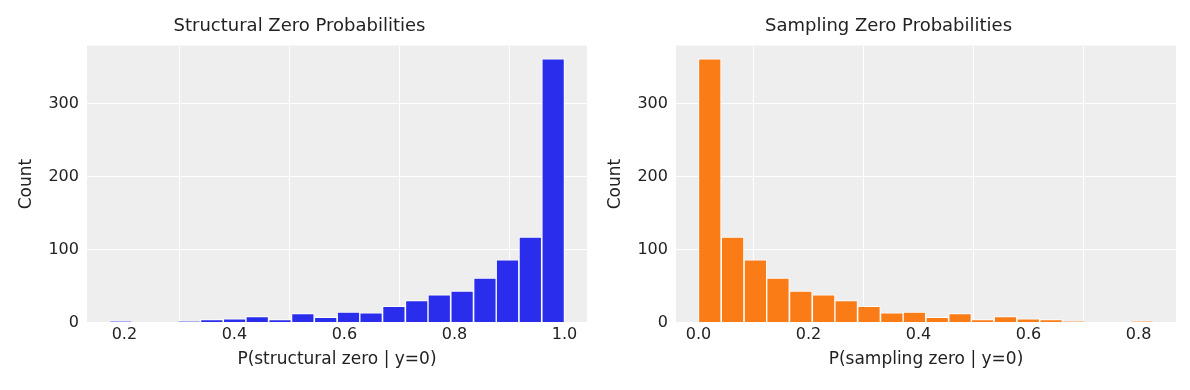  Describe the element at coordinates (888, 25) in the screenshot. I see `chart-title: Sampling Zero Probabilities` at that location.